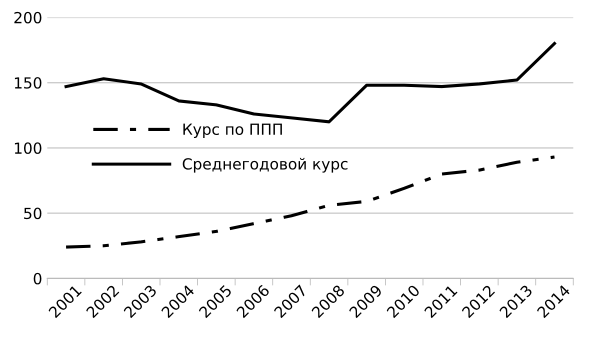 The height and width of the screenshot is (348, 591). What do you see at coordinates (28, 83) in the screenshot?
I see `y-tick-label: 150` at bounding box center [28, 83].